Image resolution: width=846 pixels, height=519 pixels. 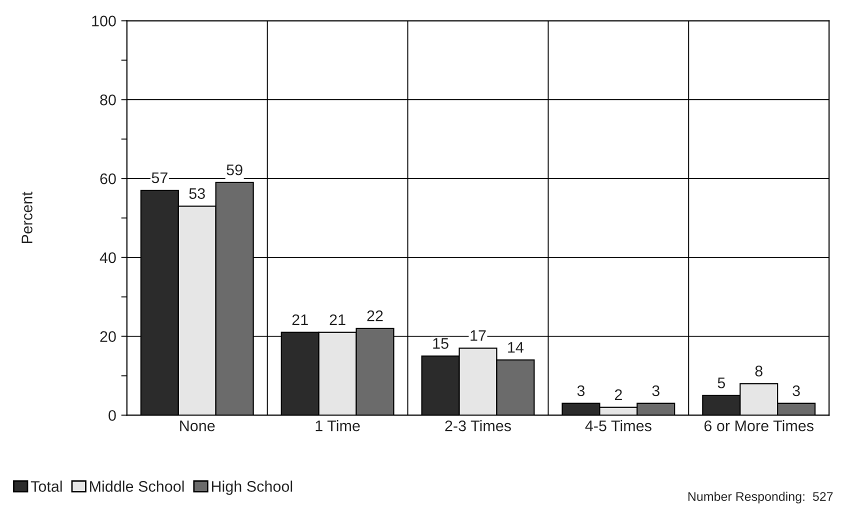 I want to click on data-label: 15, so click(x=440, y=343).